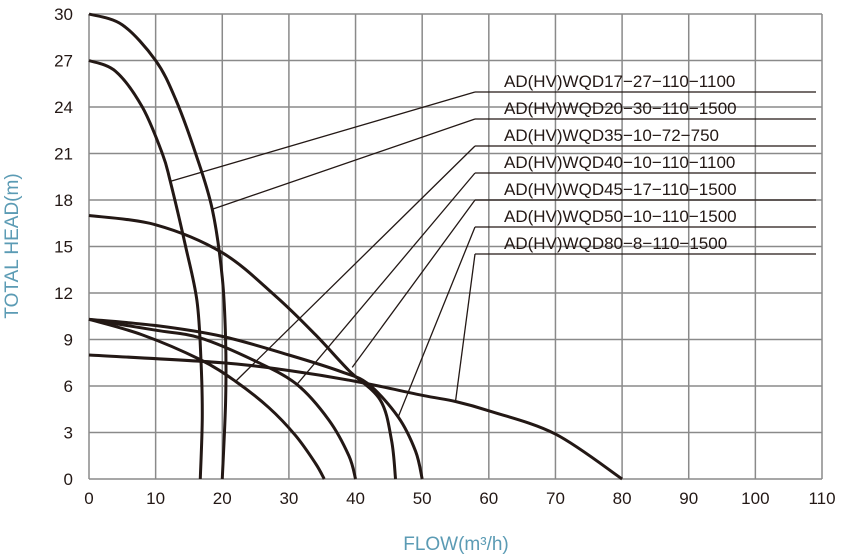  What do you see at coordinates (63, 14) in the screenshot?
I see `y-tick-label: 30` at bounding box center [63, 14].